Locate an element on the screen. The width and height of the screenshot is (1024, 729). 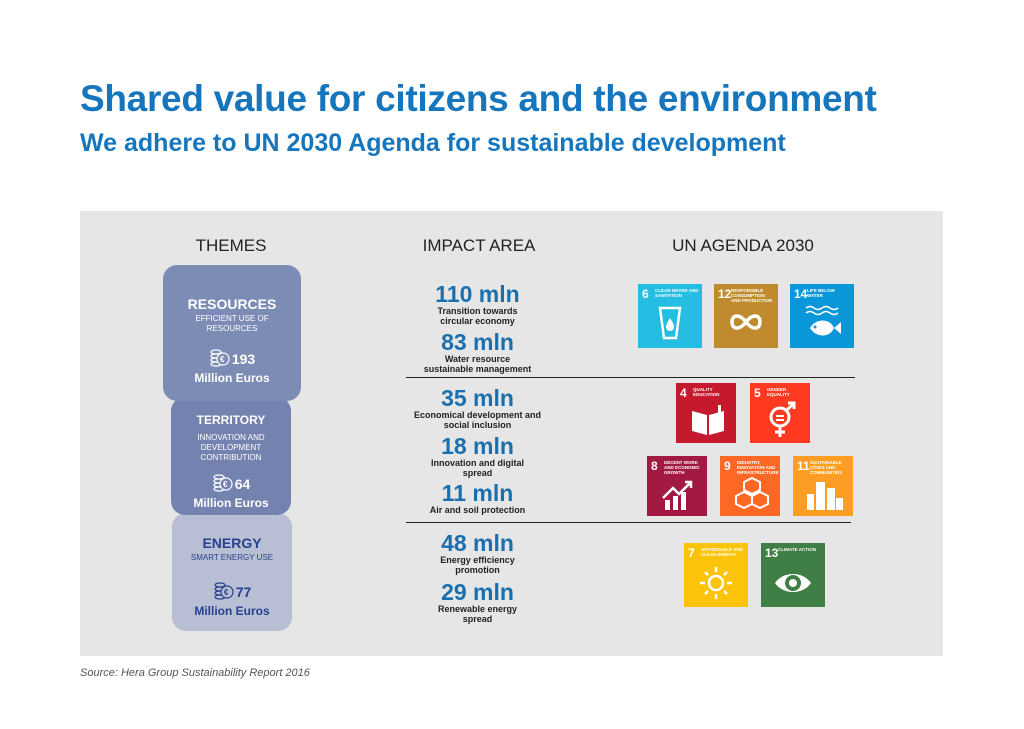
sdg-tile-13: 13 CLIMATE ACTION is located at coordinates (793, 575).